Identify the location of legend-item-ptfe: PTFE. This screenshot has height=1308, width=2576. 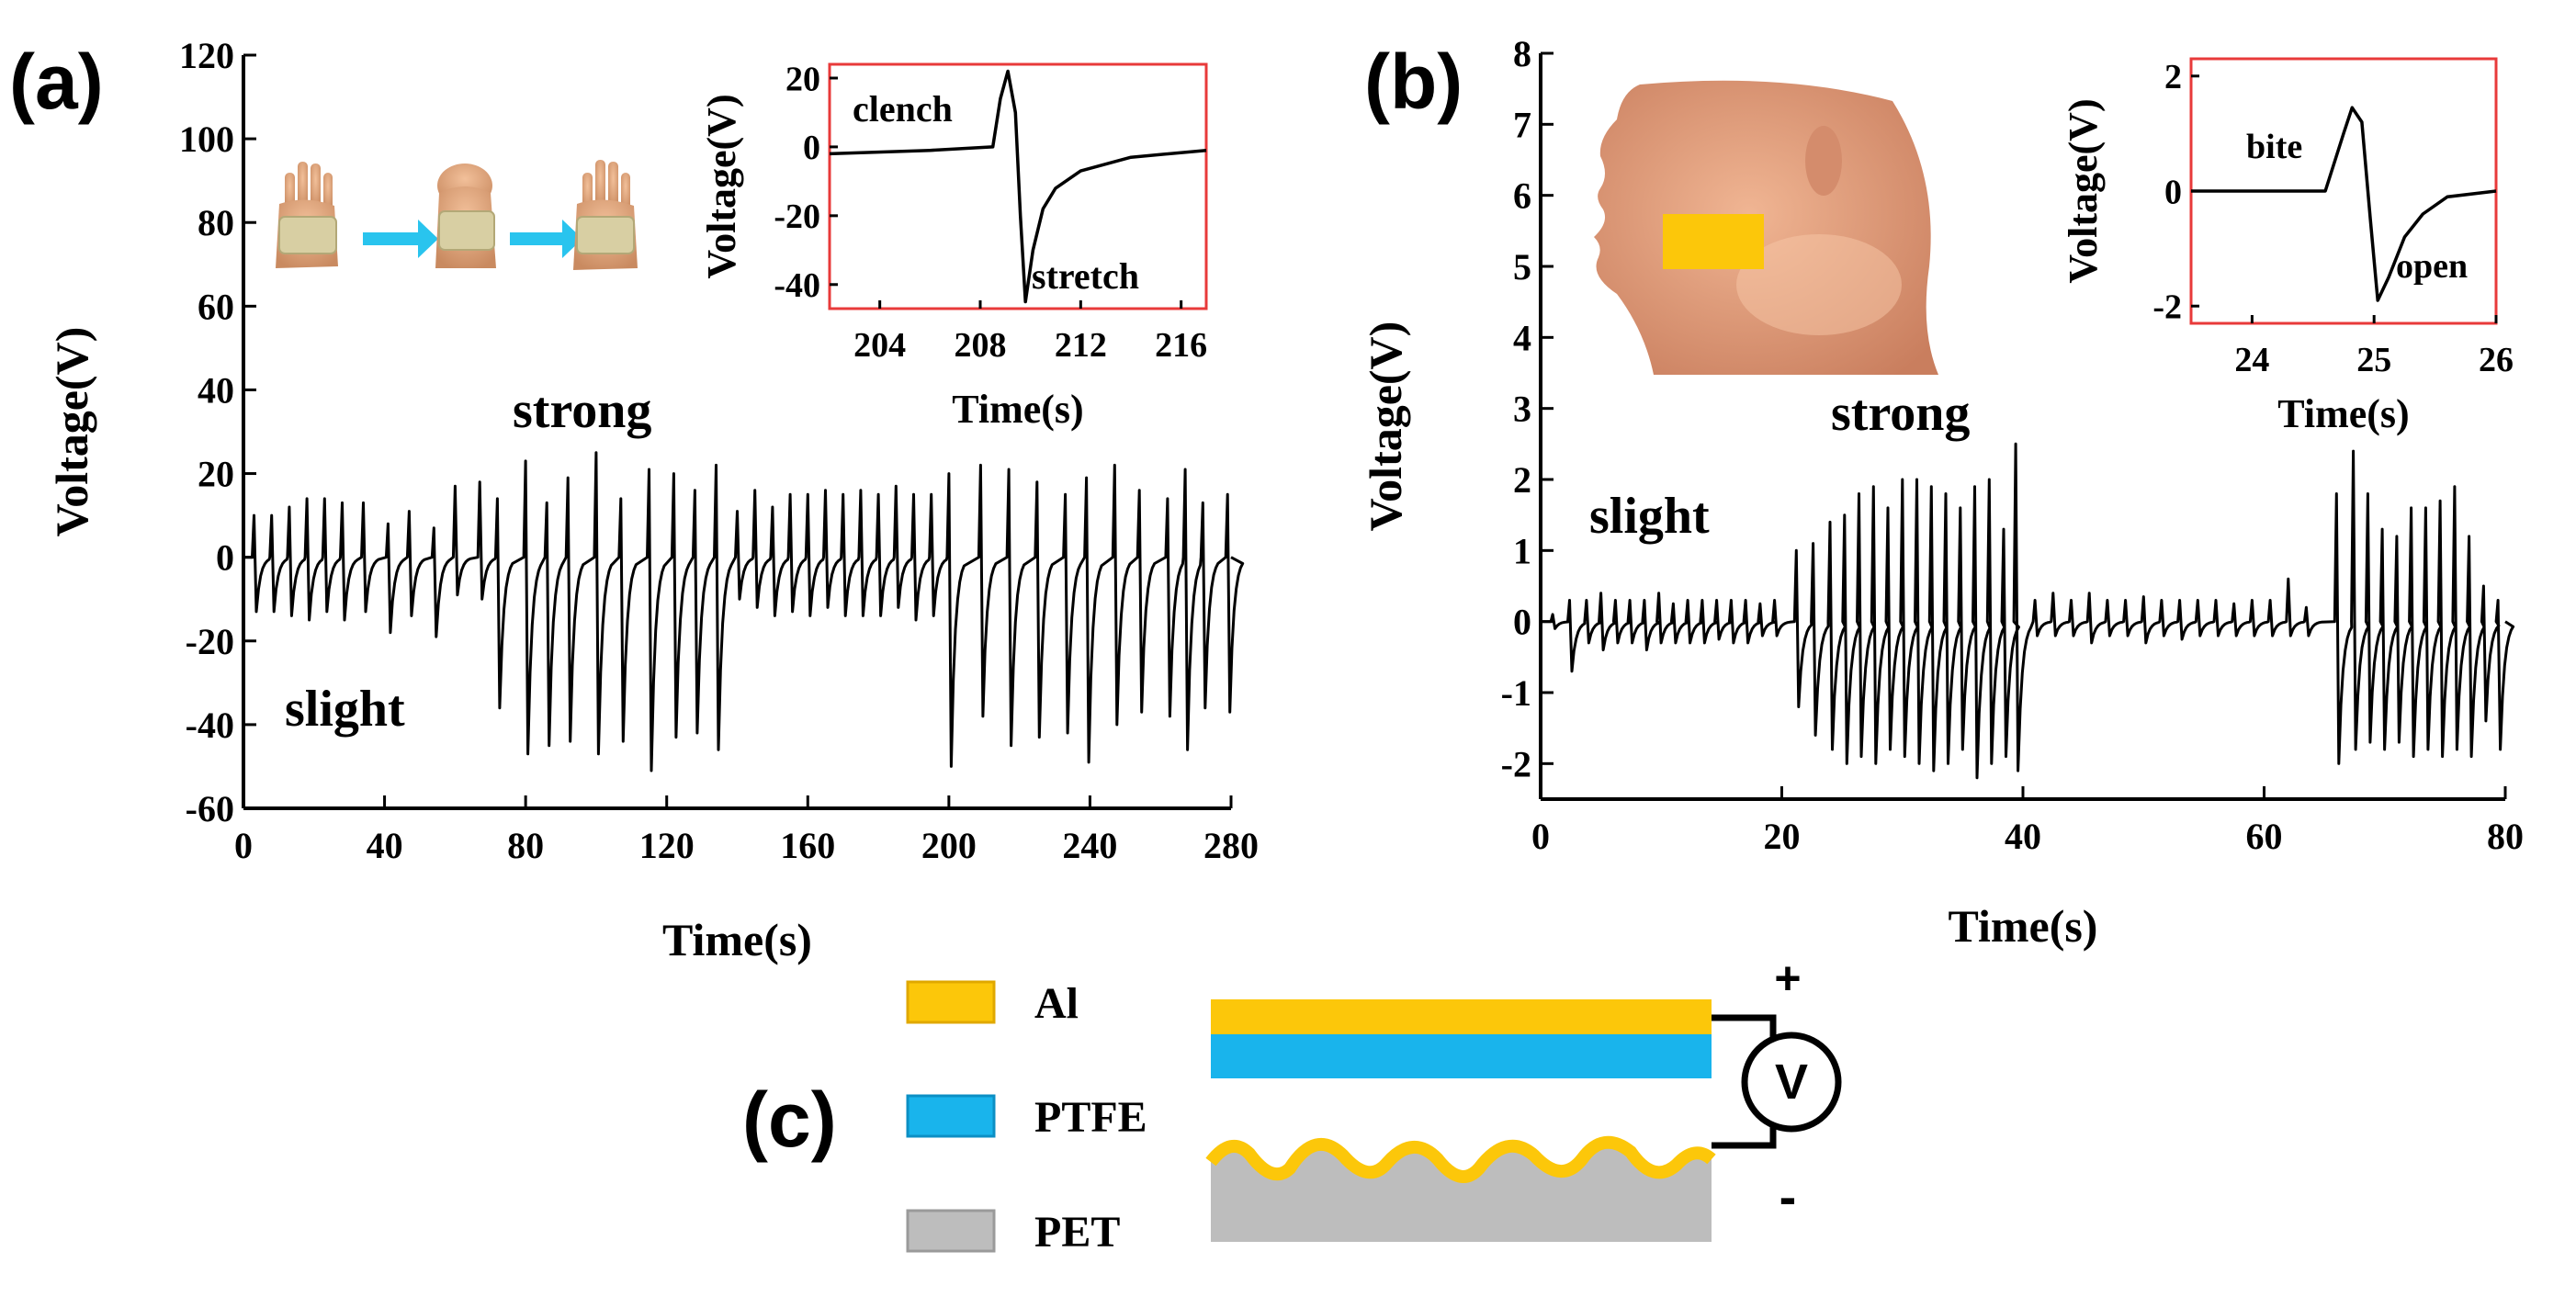
(1026, 1117).